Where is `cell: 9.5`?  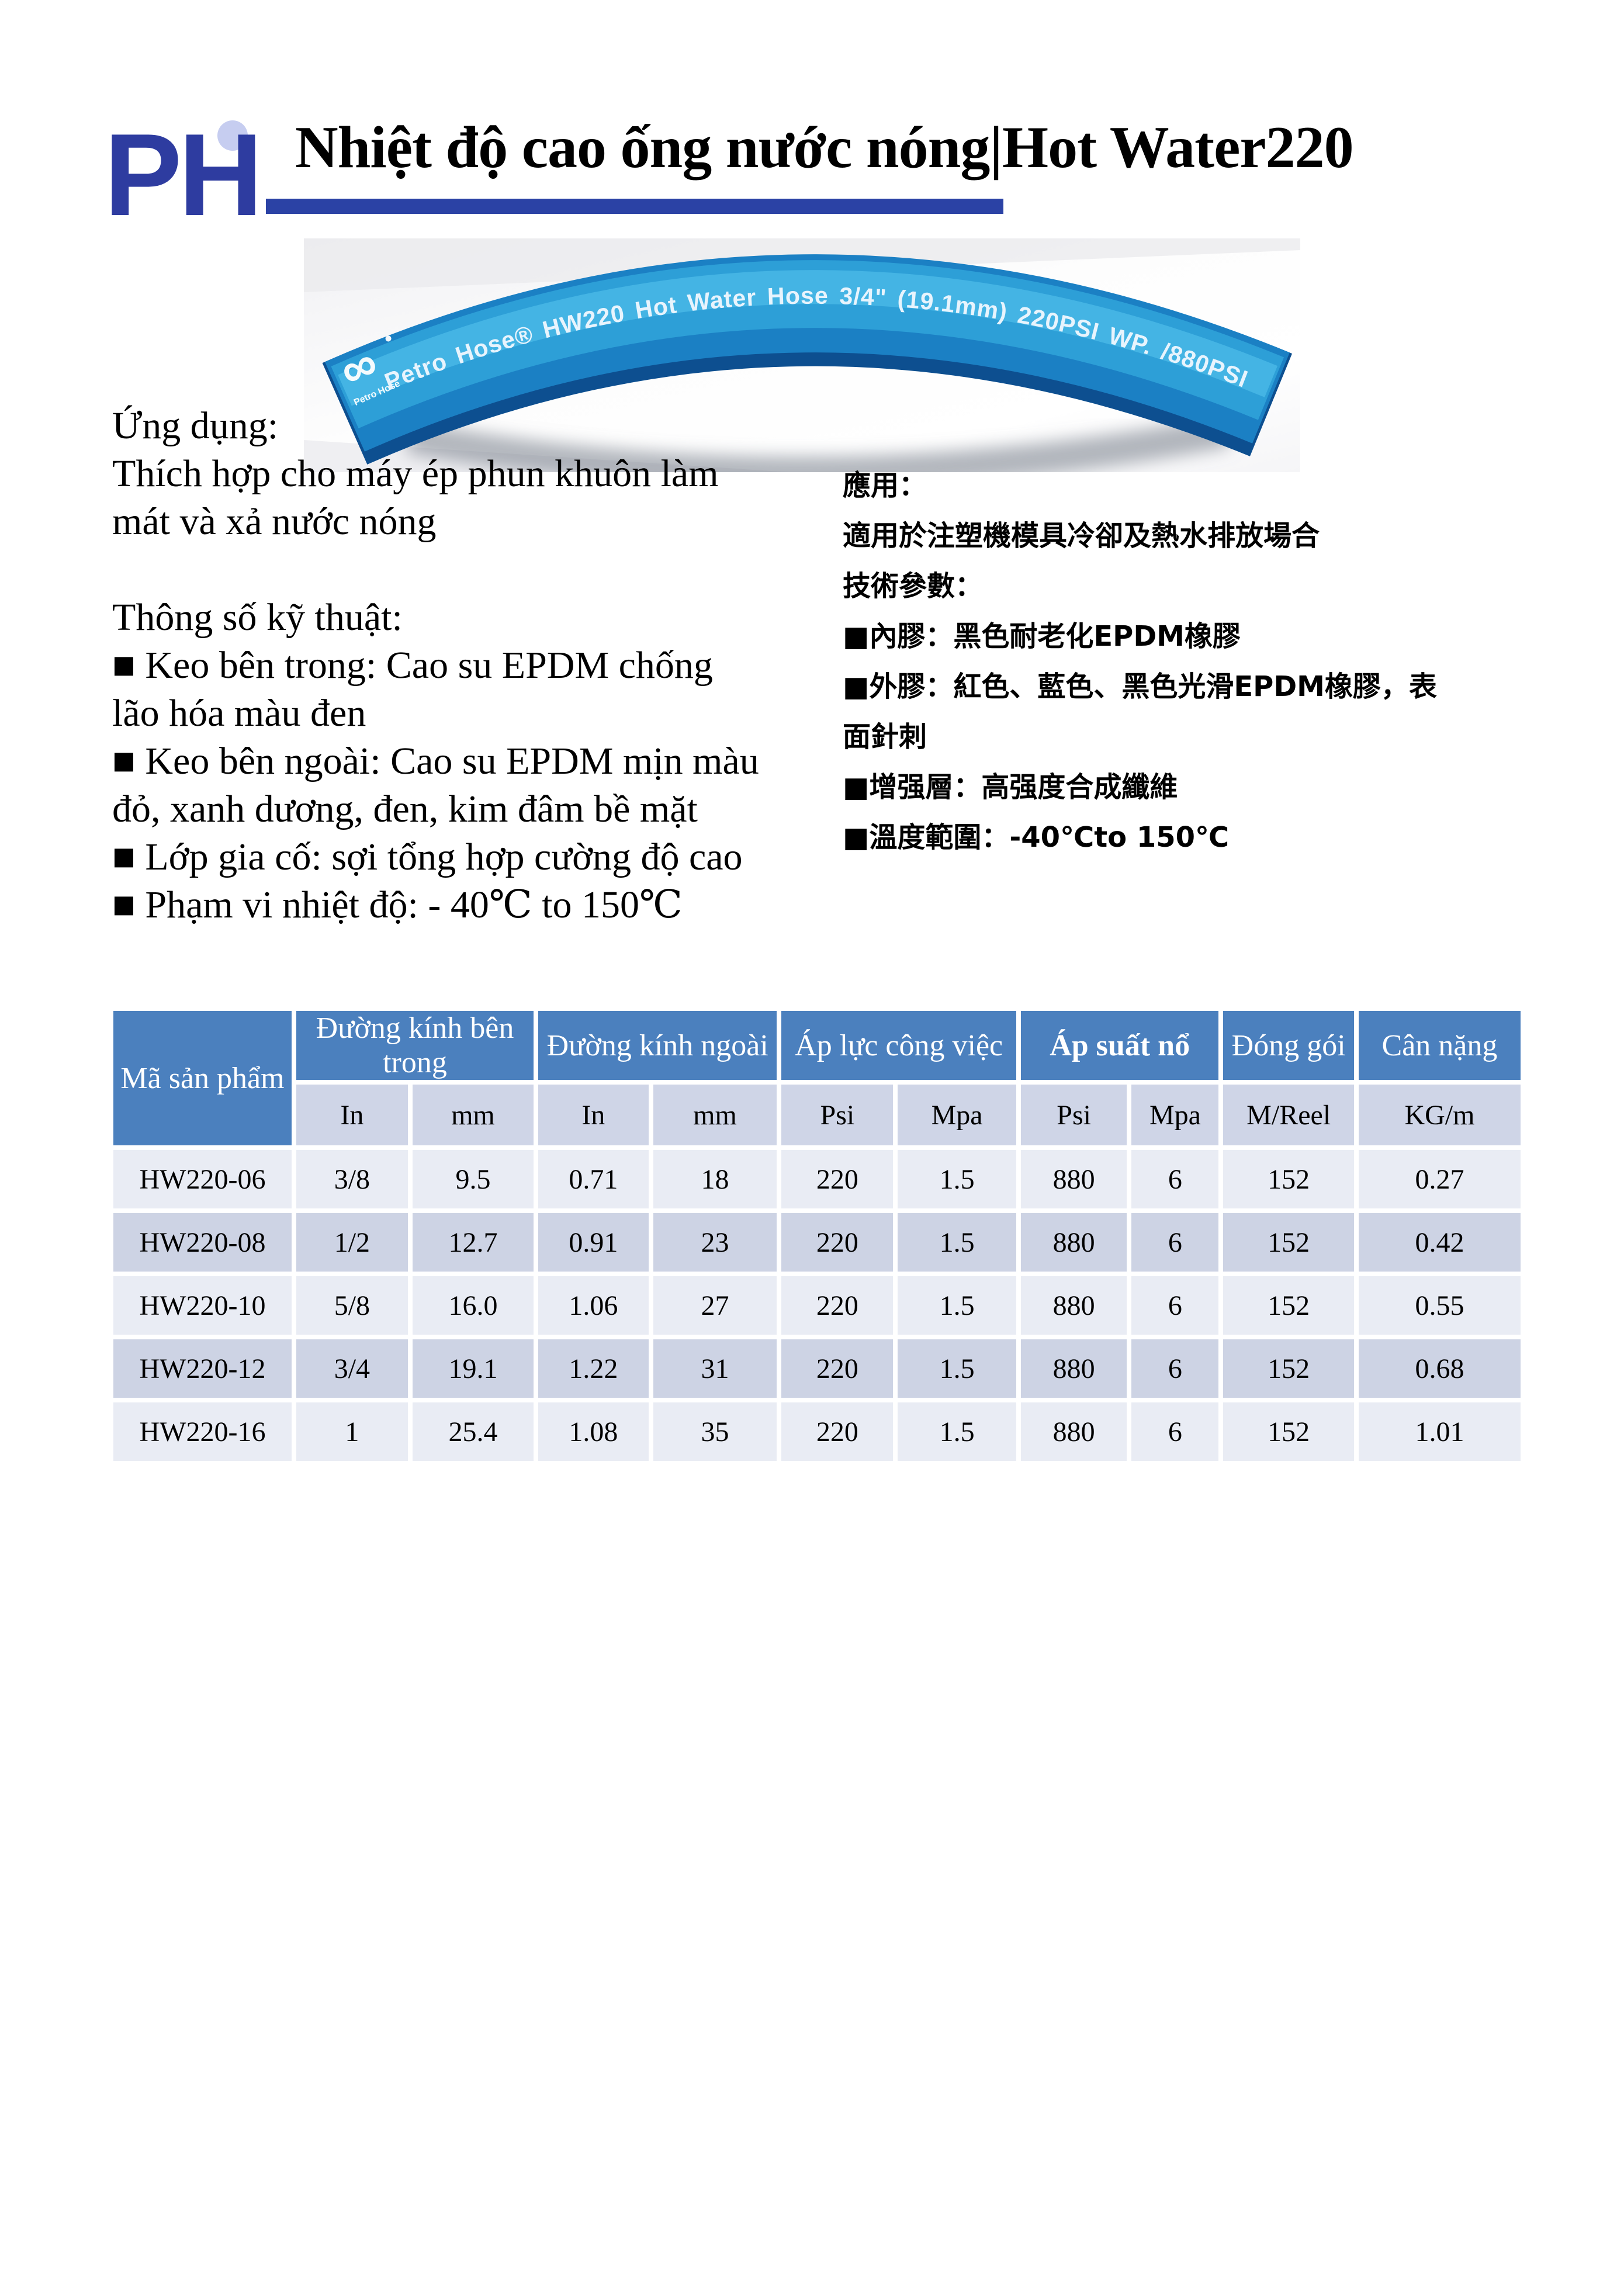 cell: 9.5 is located at coordinates (473, 1179).